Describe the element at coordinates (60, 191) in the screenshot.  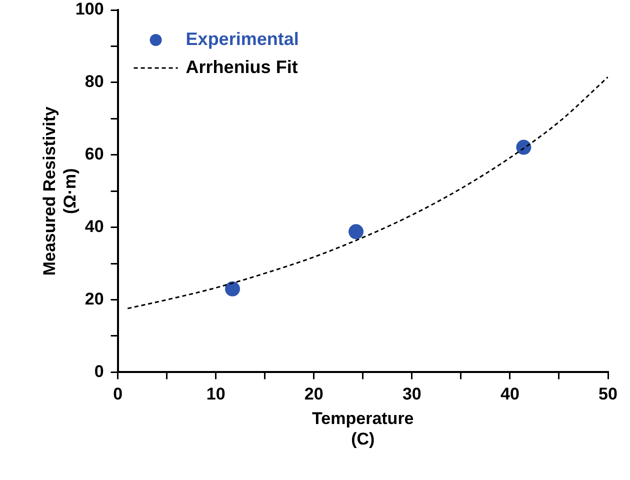
I see `y-axis-title: Measured Resistivity (Ω·m)` at that location.